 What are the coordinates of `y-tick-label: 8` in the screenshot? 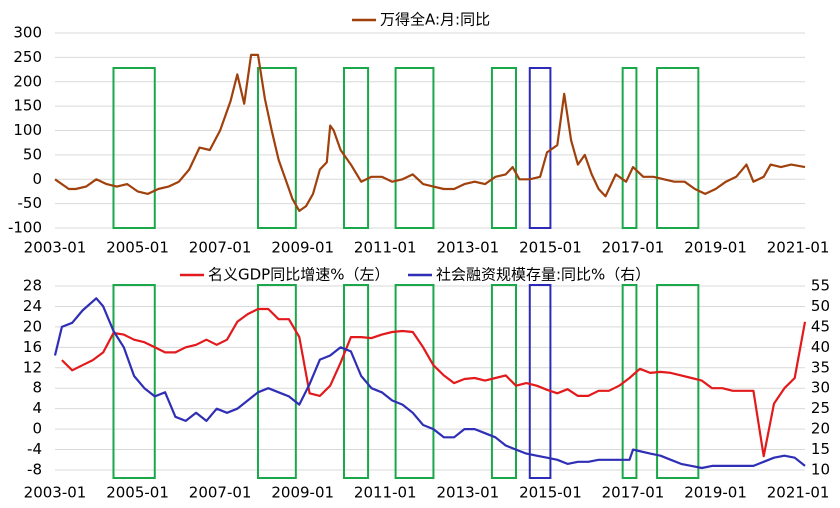 It's located at (37, 388).